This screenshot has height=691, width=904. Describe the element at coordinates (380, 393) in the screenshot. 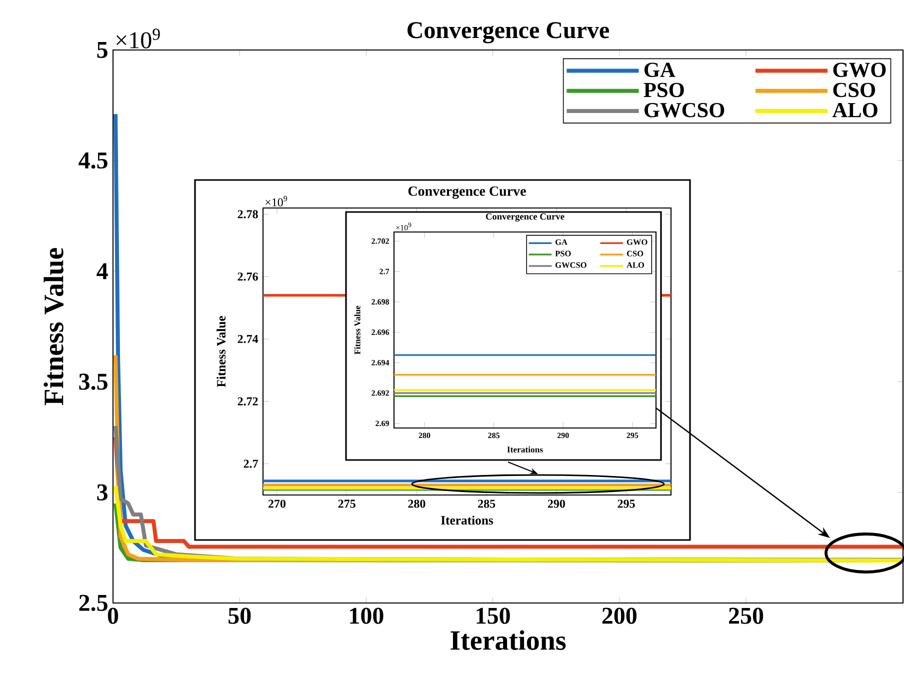

I see `y-tick-label: 2.692` at that location.